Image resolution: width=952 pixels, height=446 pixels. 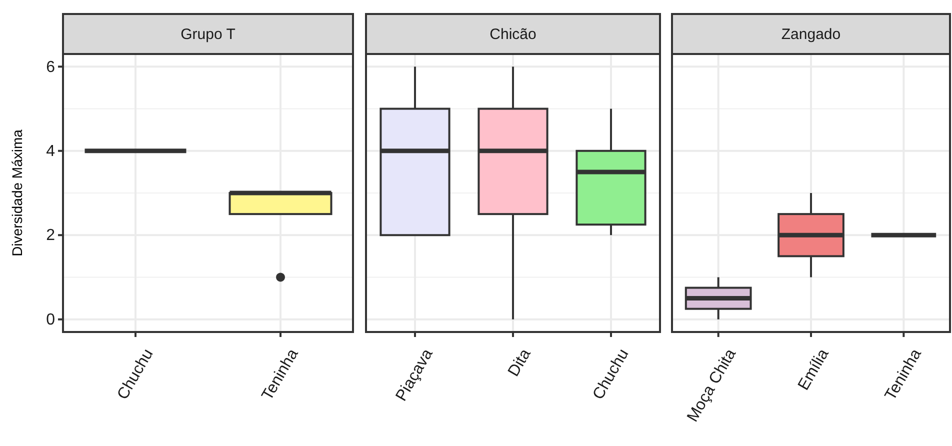 I want to click on chart-title: Chicão, so click(x=513, y=34).